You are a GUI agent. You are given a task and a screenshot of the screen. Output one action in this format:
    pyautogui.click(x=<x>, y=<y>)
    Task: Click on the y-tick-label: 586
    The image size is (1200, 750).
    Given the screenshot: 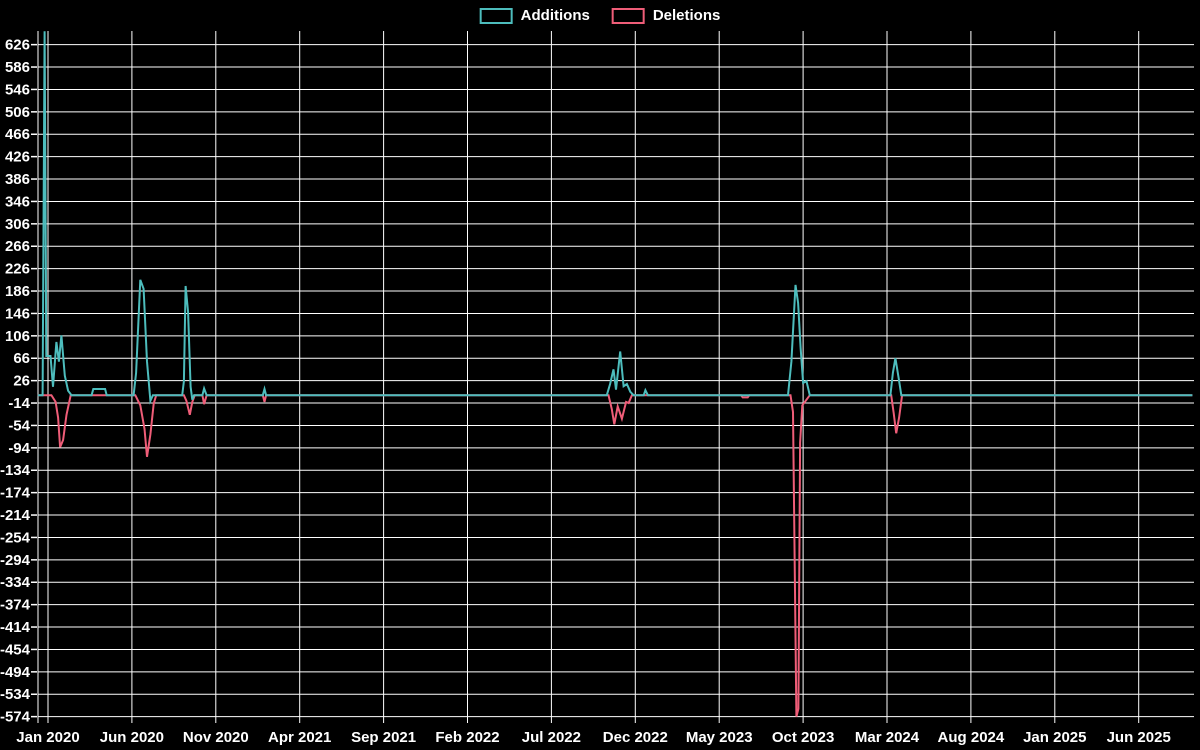 What is the action you would take?
    pyautogui.click(x=17, y=67)
    